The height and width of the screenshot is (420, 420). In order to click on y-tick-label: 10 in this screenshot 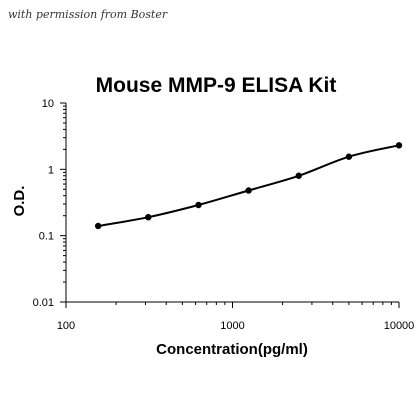, I will do `click(48, 104)`.